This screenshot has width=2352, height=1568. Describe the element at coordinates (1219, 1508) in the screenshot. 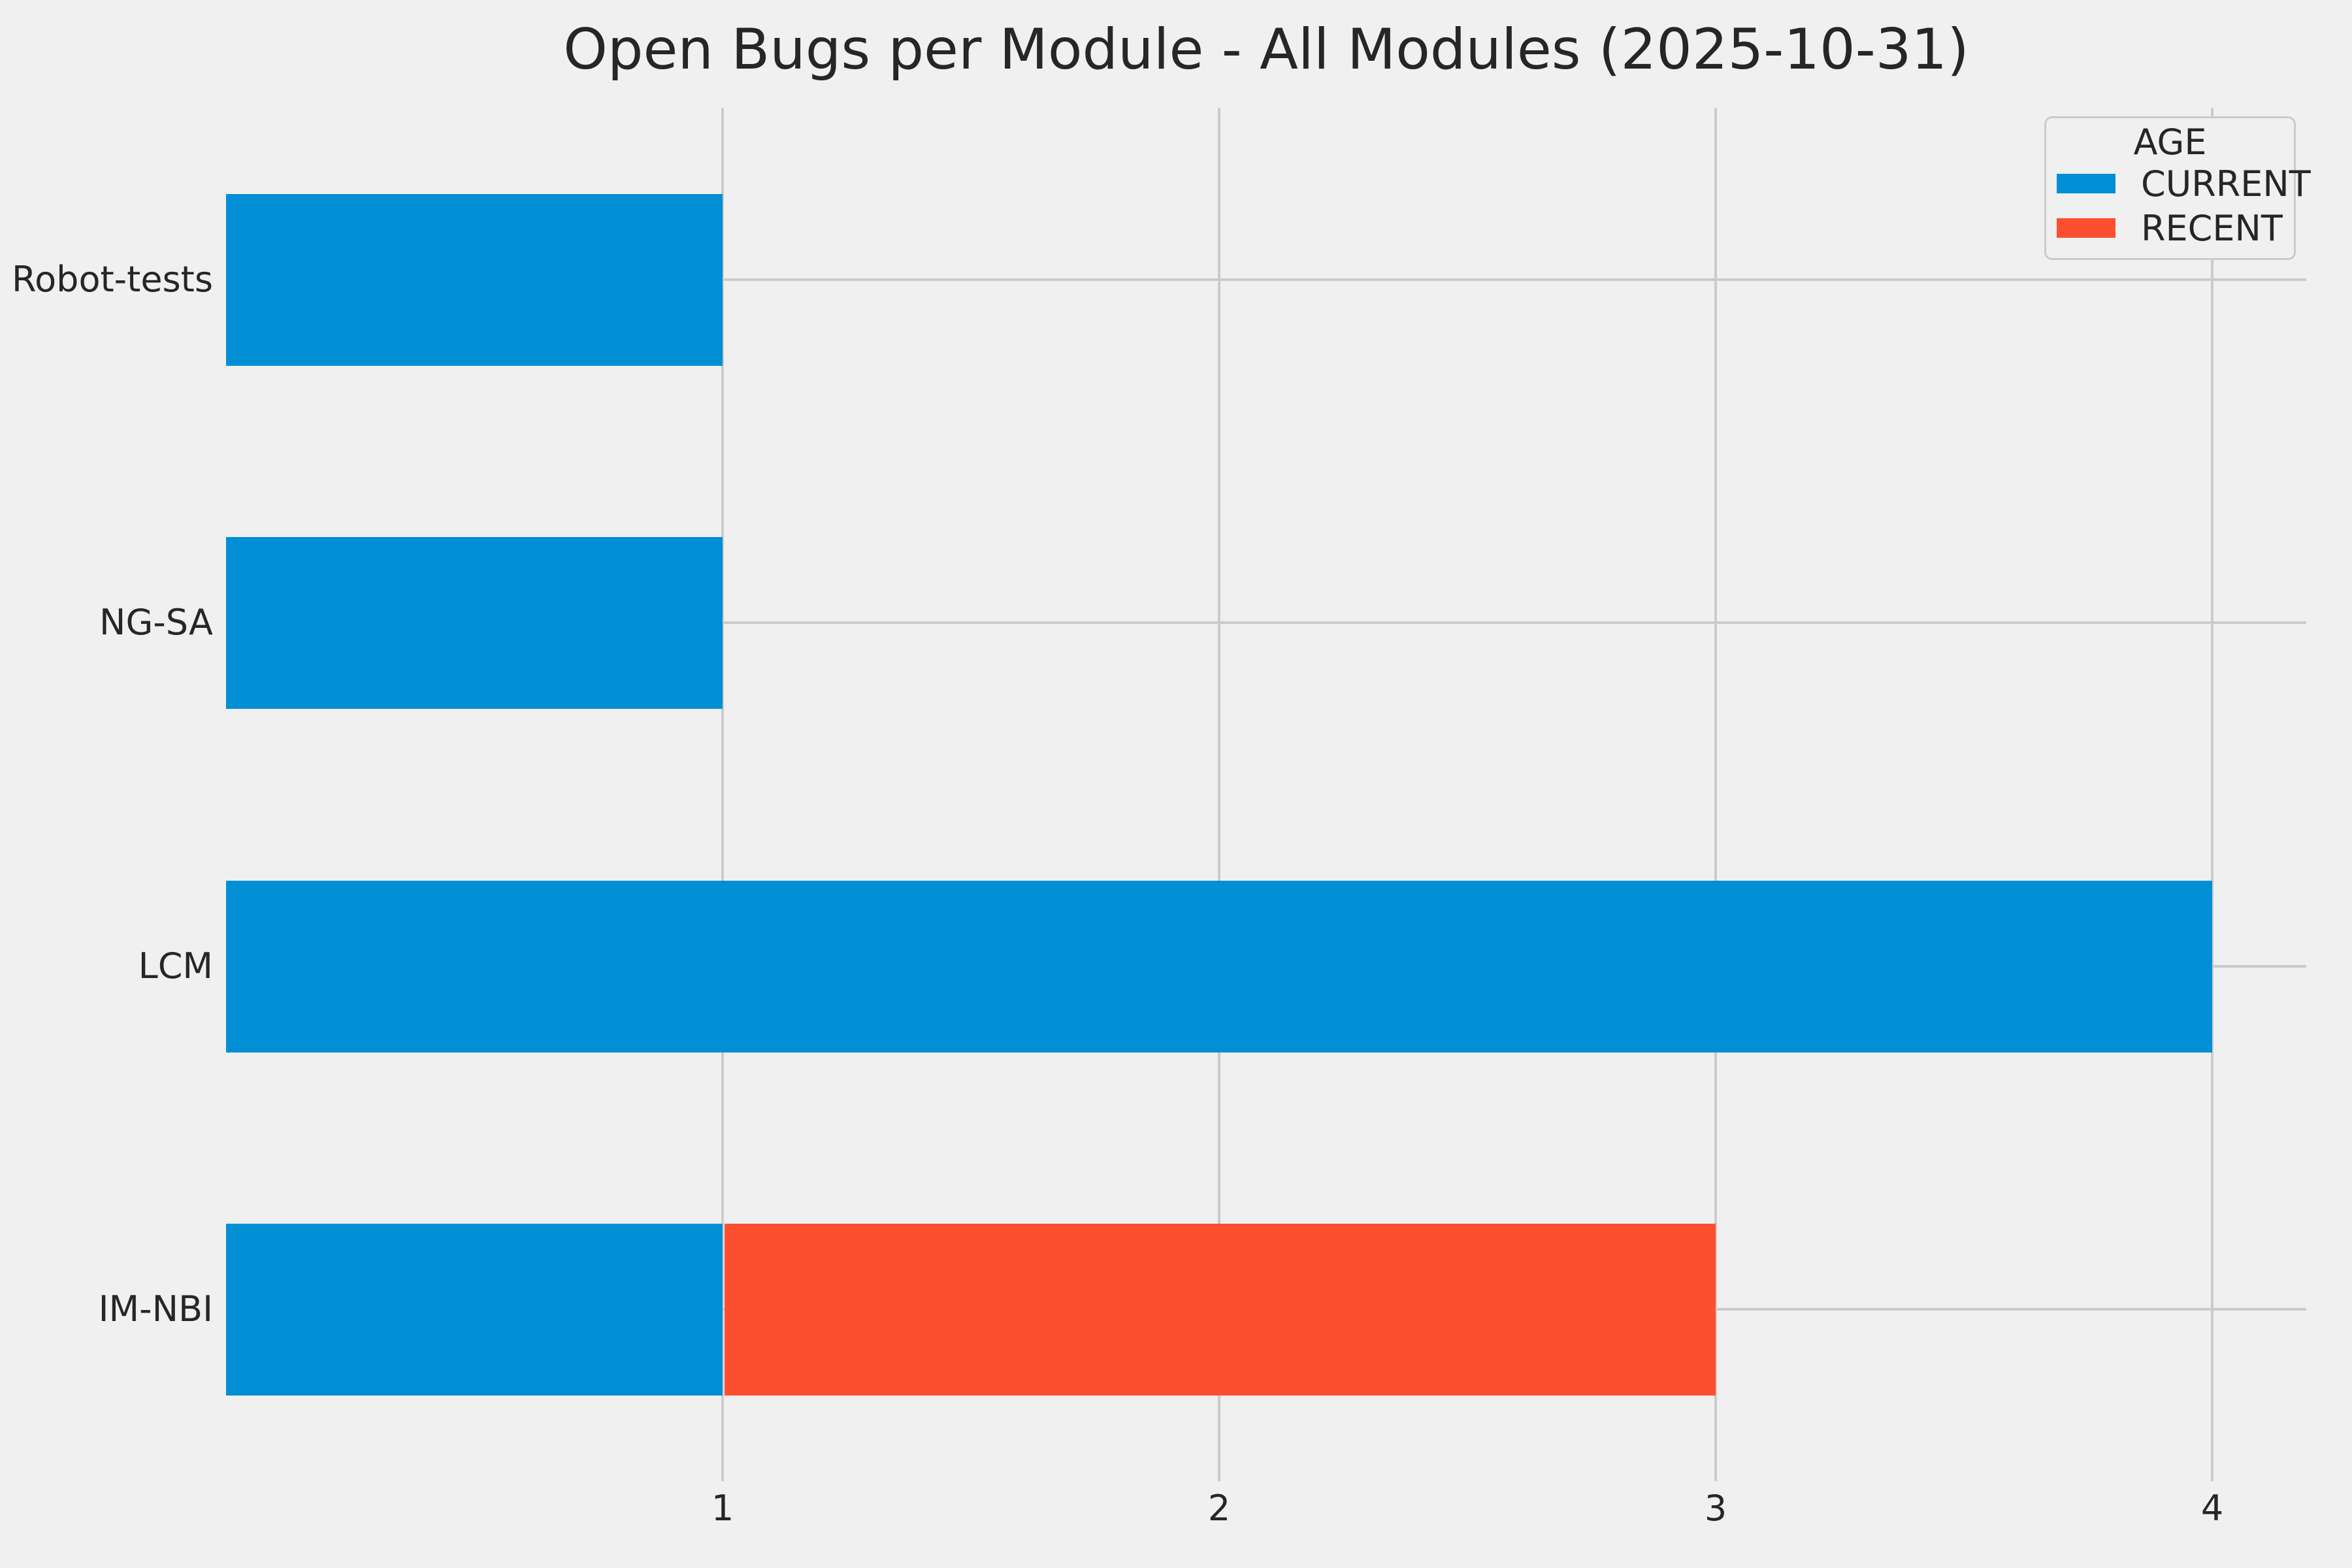

I see `x-tick-label: 2` at that location.